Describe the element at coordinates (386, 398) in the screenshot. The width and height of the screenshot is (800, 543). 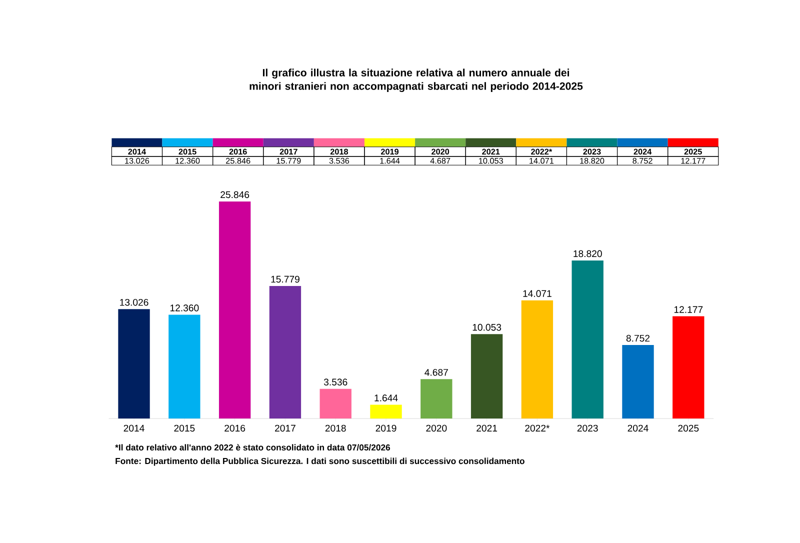
I see `text: 1.644` at that location.